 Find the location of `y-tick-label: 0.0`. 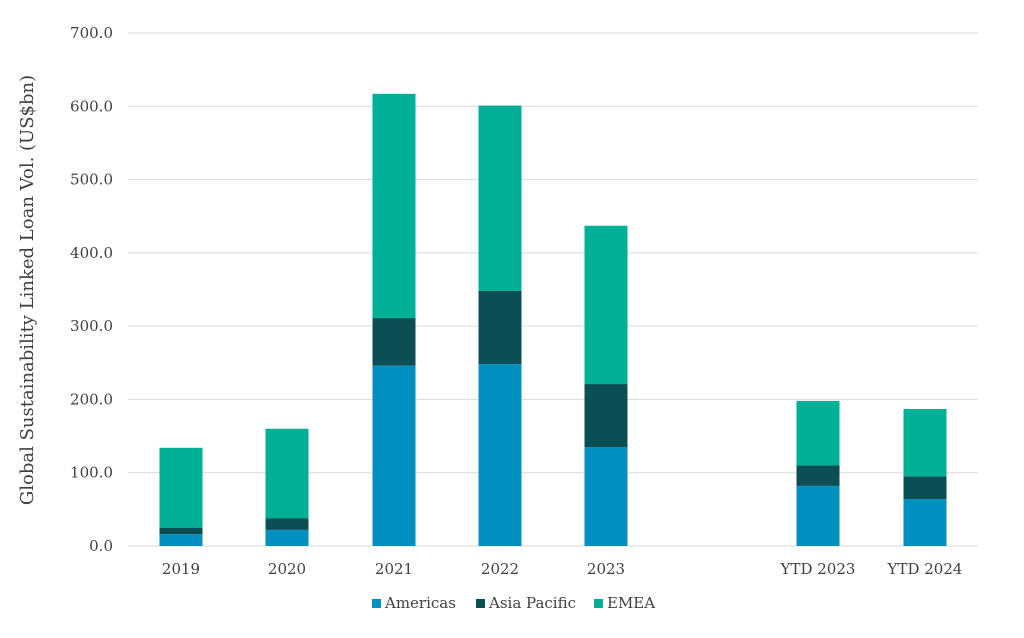

y-tick-label: 0.0 is located at coordinates (101, 546).